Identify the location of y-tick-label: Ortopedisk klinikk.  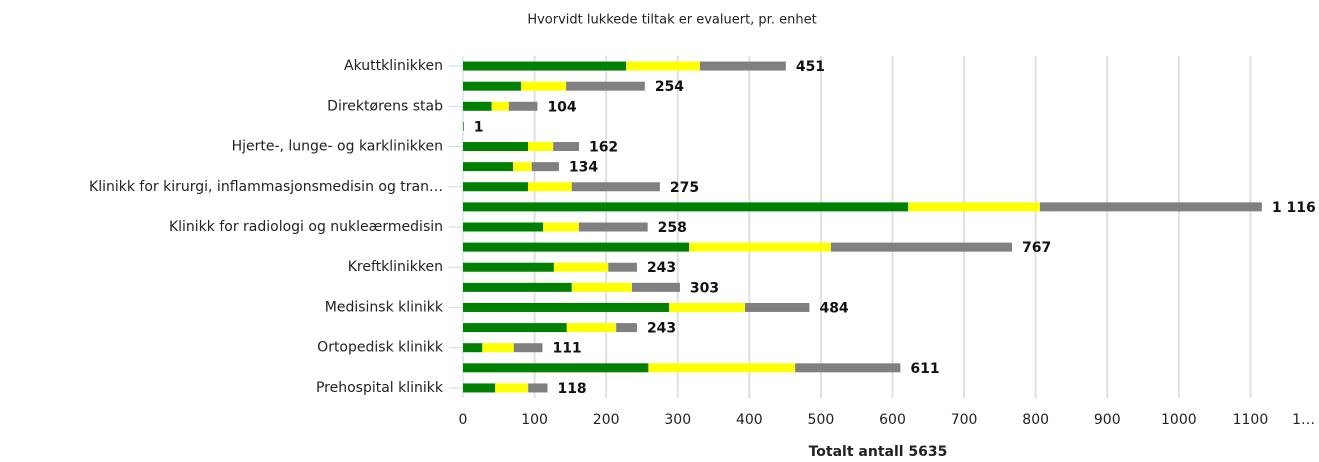
(380, 348).